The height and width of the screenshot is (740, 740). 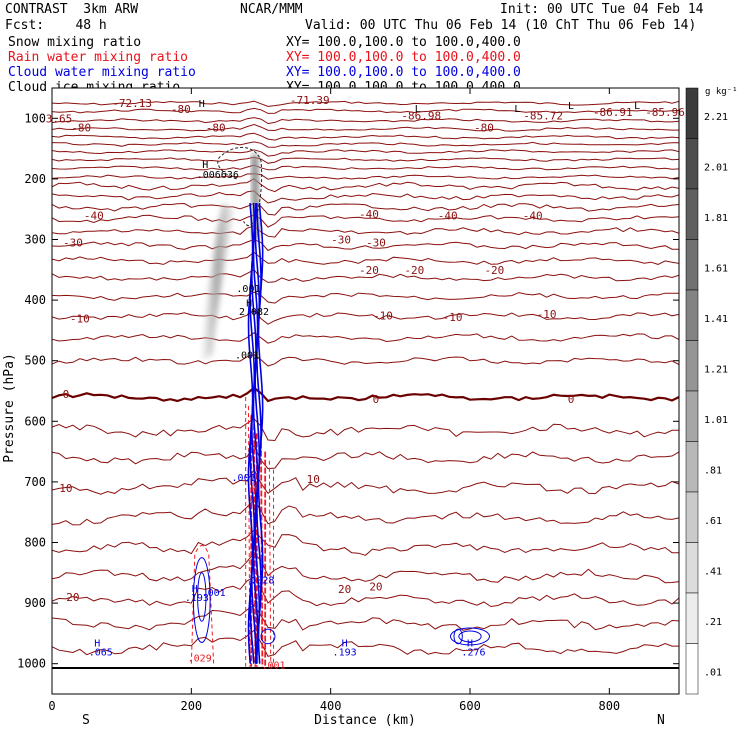 I want to click on ice-contour, so click(x=240, y=186).